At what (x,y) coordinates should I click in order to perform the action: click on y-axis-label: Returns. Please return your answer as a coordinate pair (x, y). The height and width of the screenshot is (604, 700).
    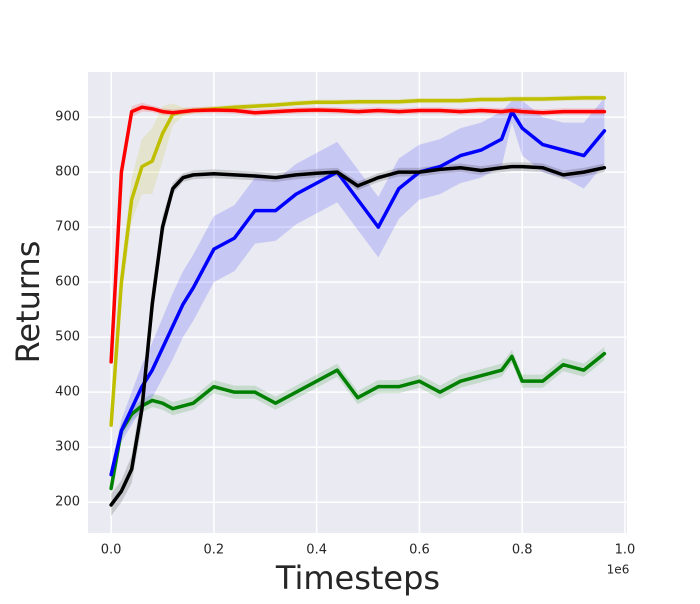
    Looking at the image, I should click on (28, 302).